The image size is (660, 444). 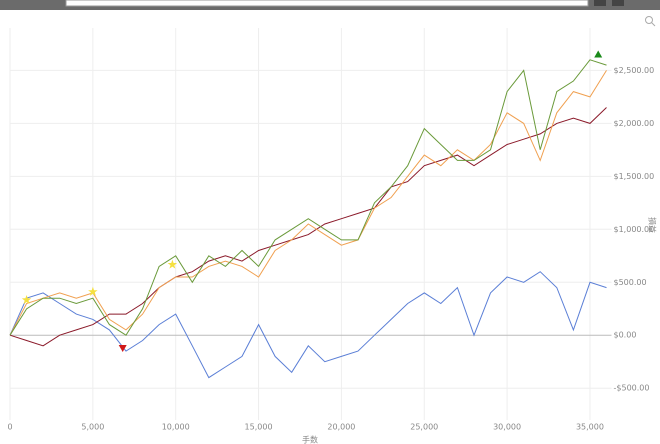 What do you see at coordinates (341, 427) in the screenshot?
I see `x-tick-label: 20,000` at bounding box center [341, 427].